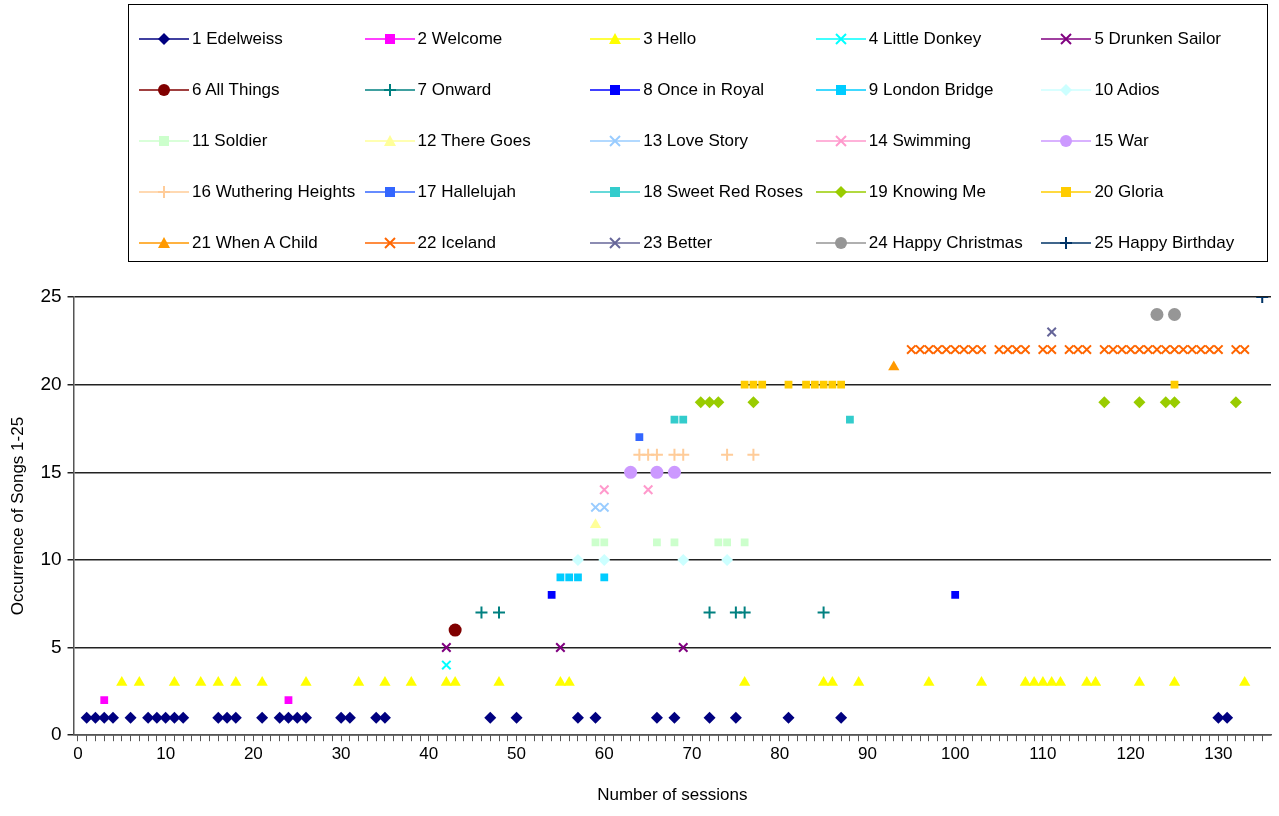 This screenshot has width=1279, height=816. What do you see at coordinates (1218, 754) in the screenshot?
I see `x-tick-label: 130` at bounding box center [1218, 754].